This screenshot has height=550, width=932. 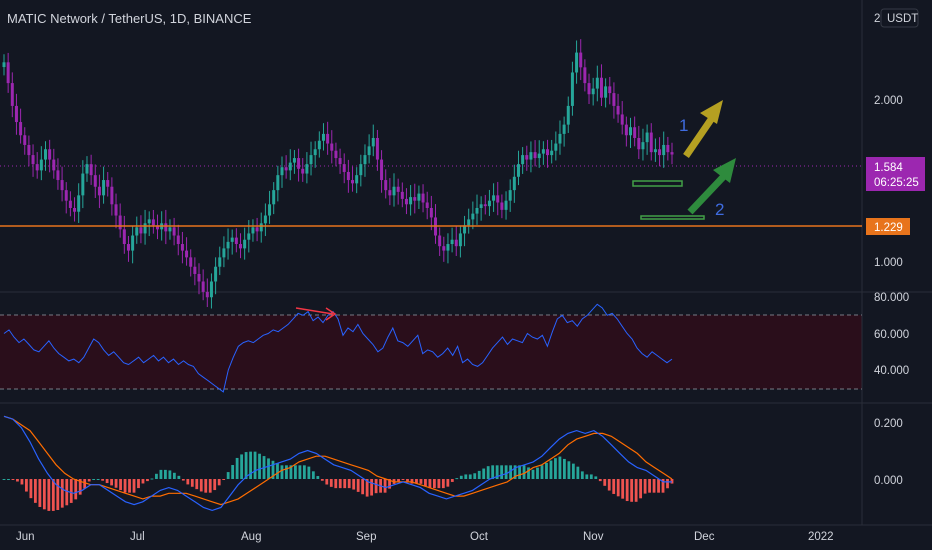 What do you see at coordinates (703, 129) in the screenshot?
I see `arrow-1-icon` at bounding box center [703, 129].